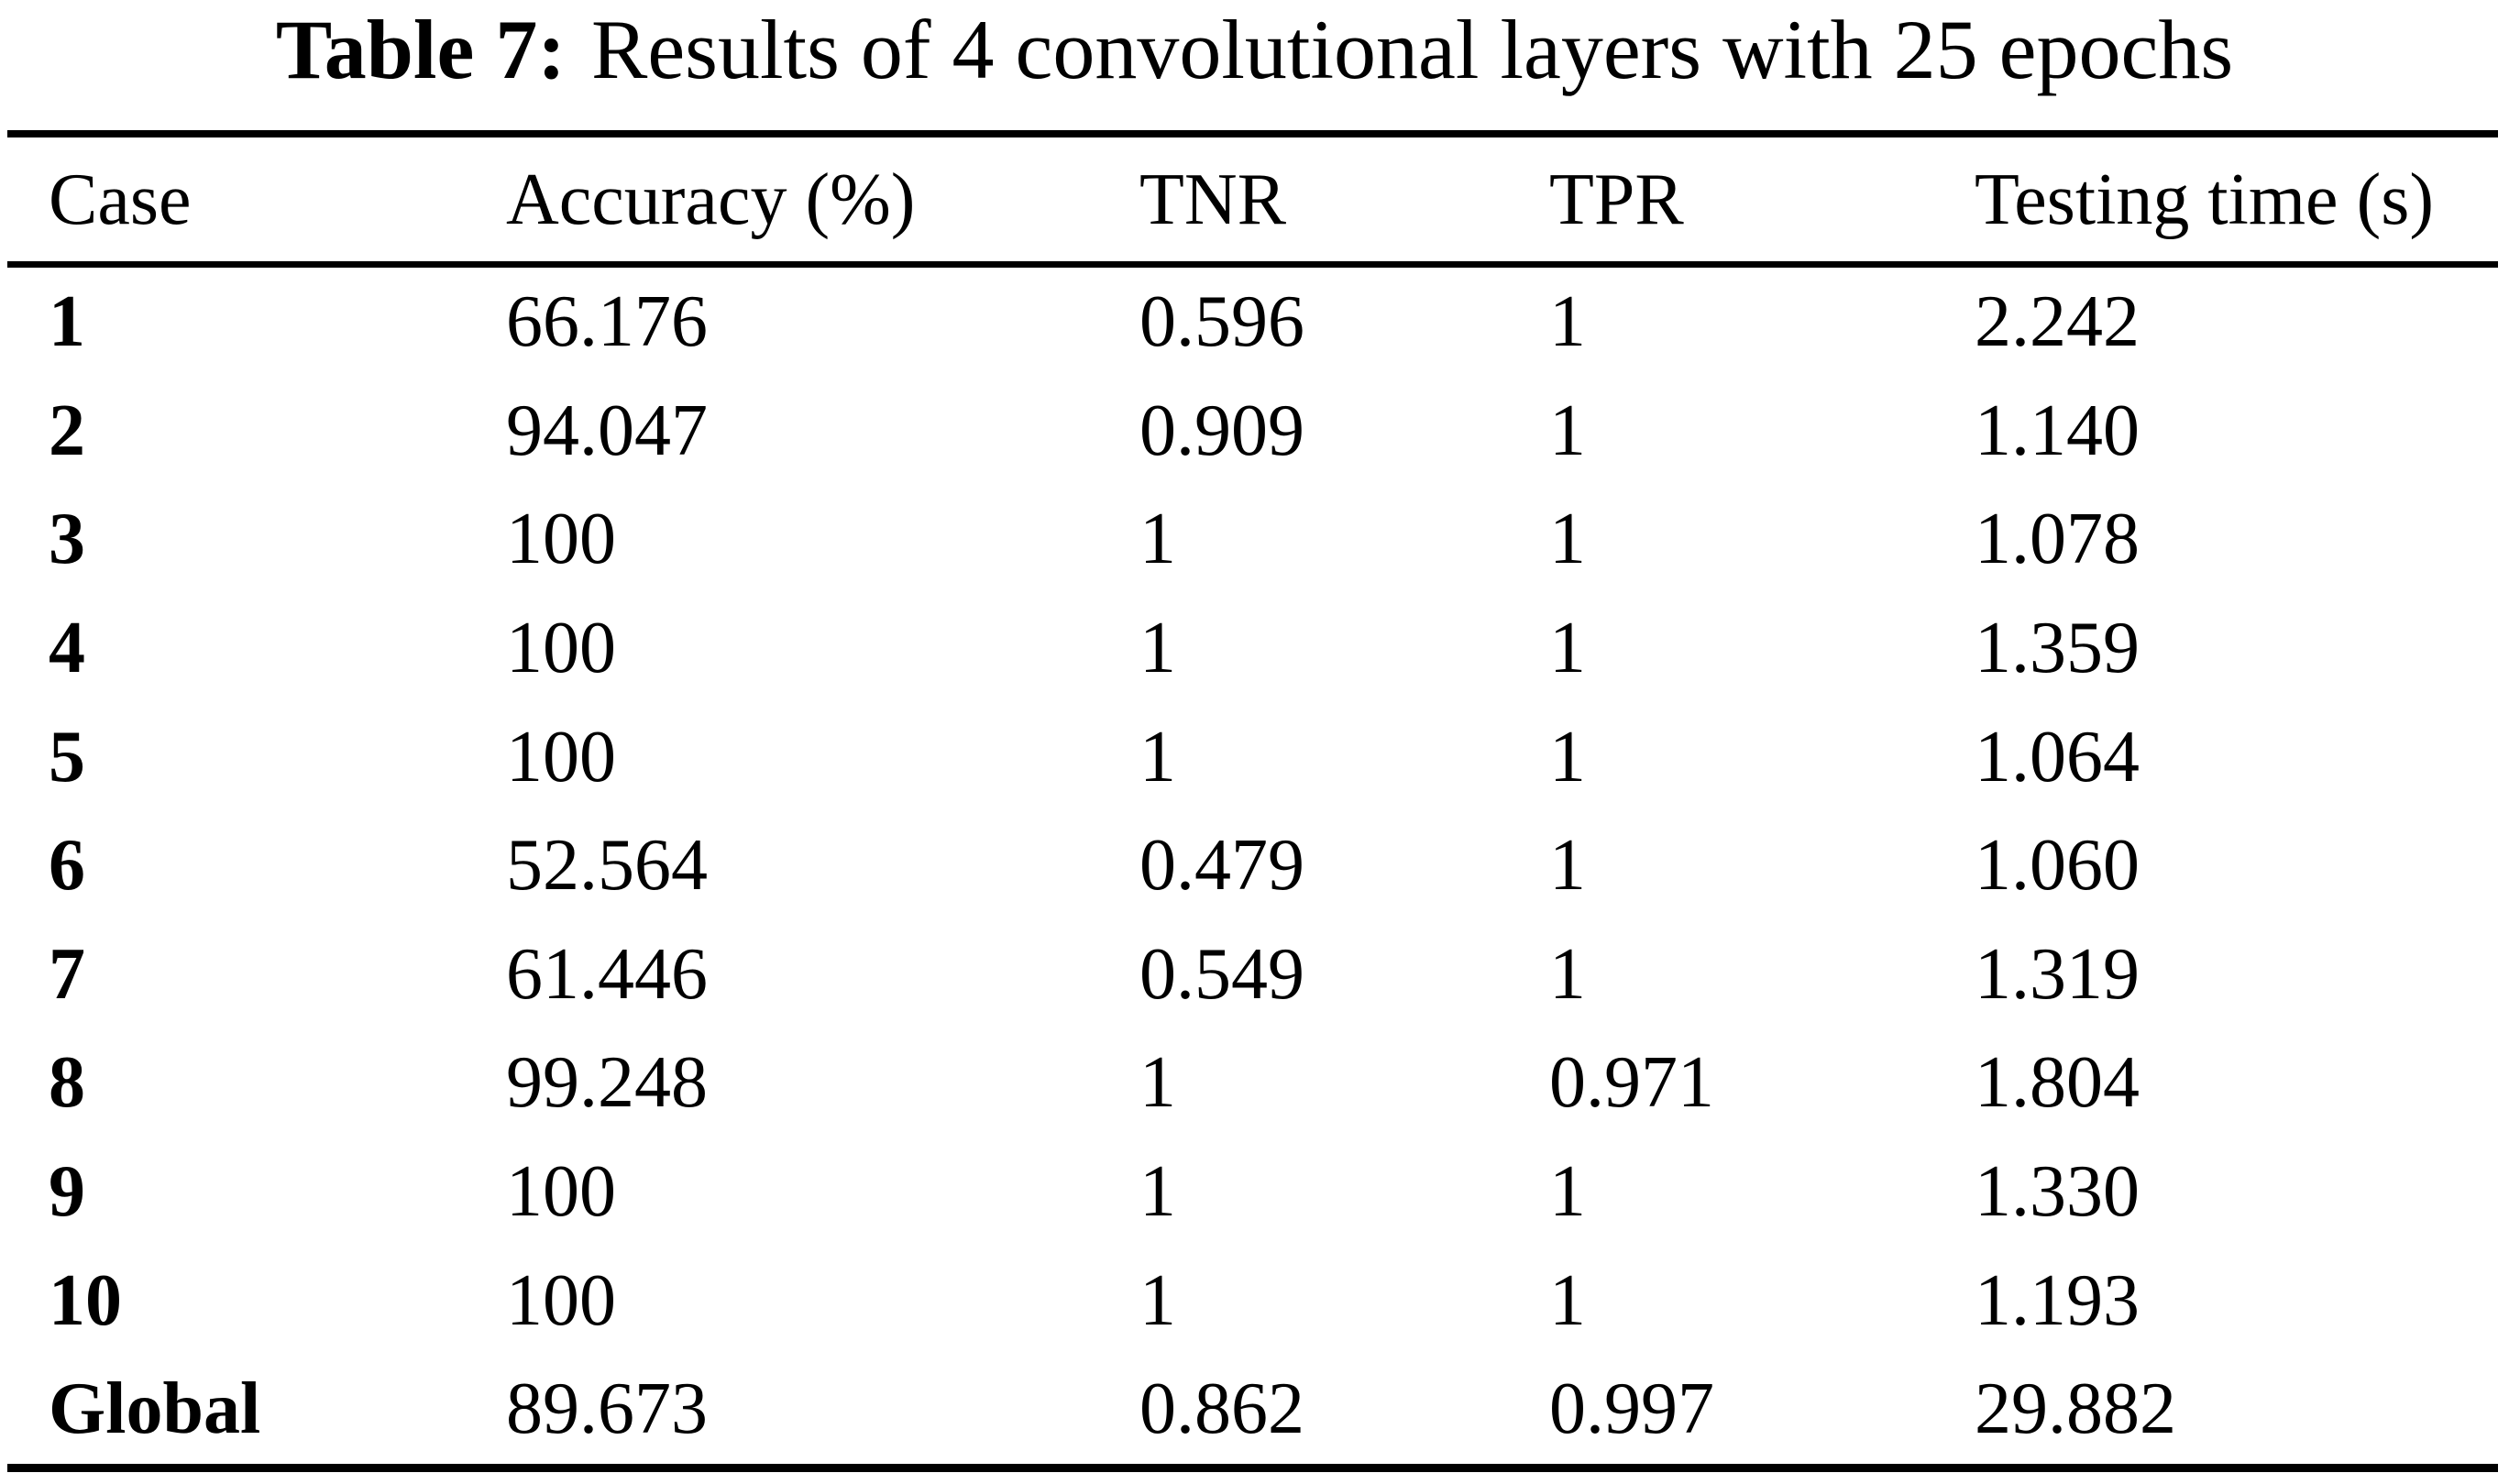 The width and height of the screenshot is (2509, 1484). Describe the element at coordinates (67, 539) in the screenshot. I see `case-cell: 3` at that location.